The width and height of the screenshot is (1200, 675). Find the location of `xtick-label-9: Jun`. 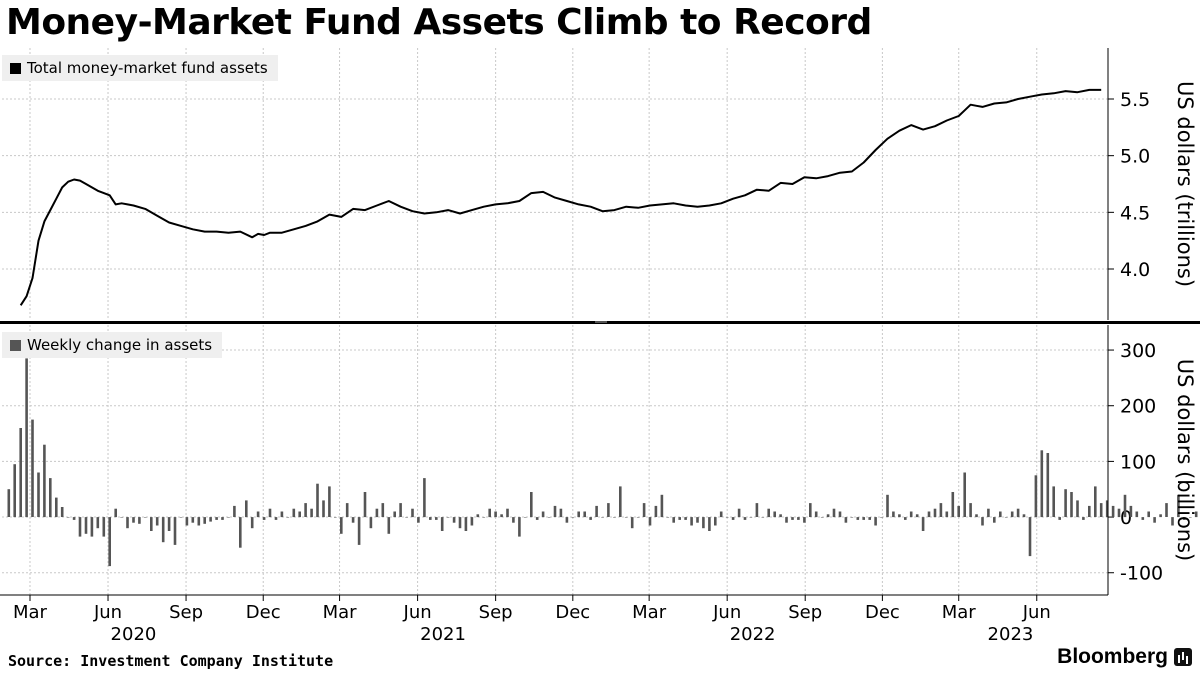

xtick-label-9: Jun is located at coordinates (726, 612).